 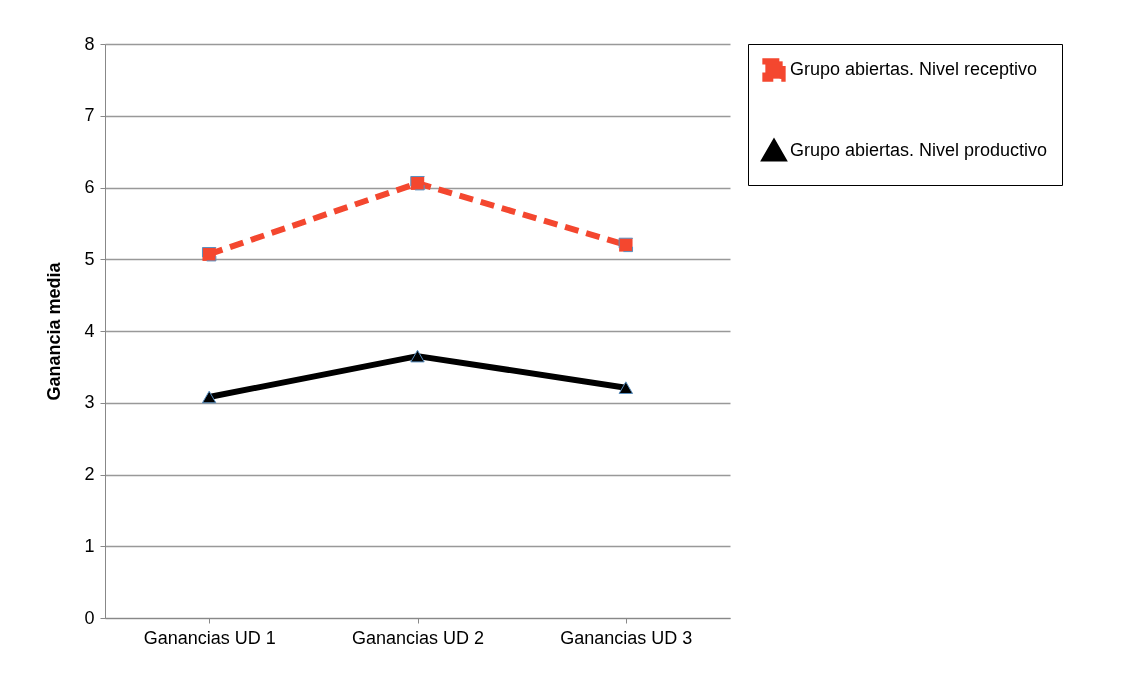 I want to click on y-tick-label: 6, so click(x=89, y=187).